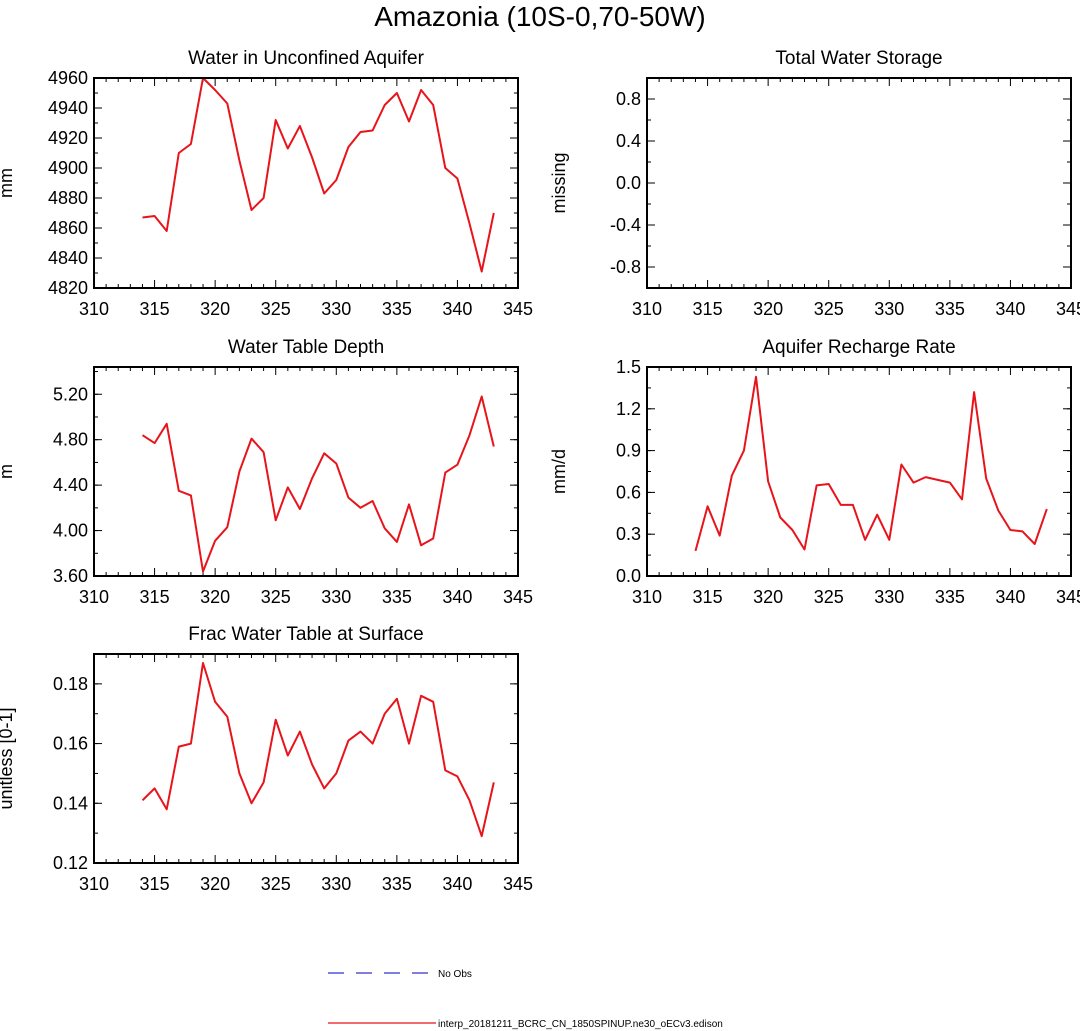 This screenshot has width=1080, height=1031. I want to click on y-tick-label: 3.60, so click(70, 576).